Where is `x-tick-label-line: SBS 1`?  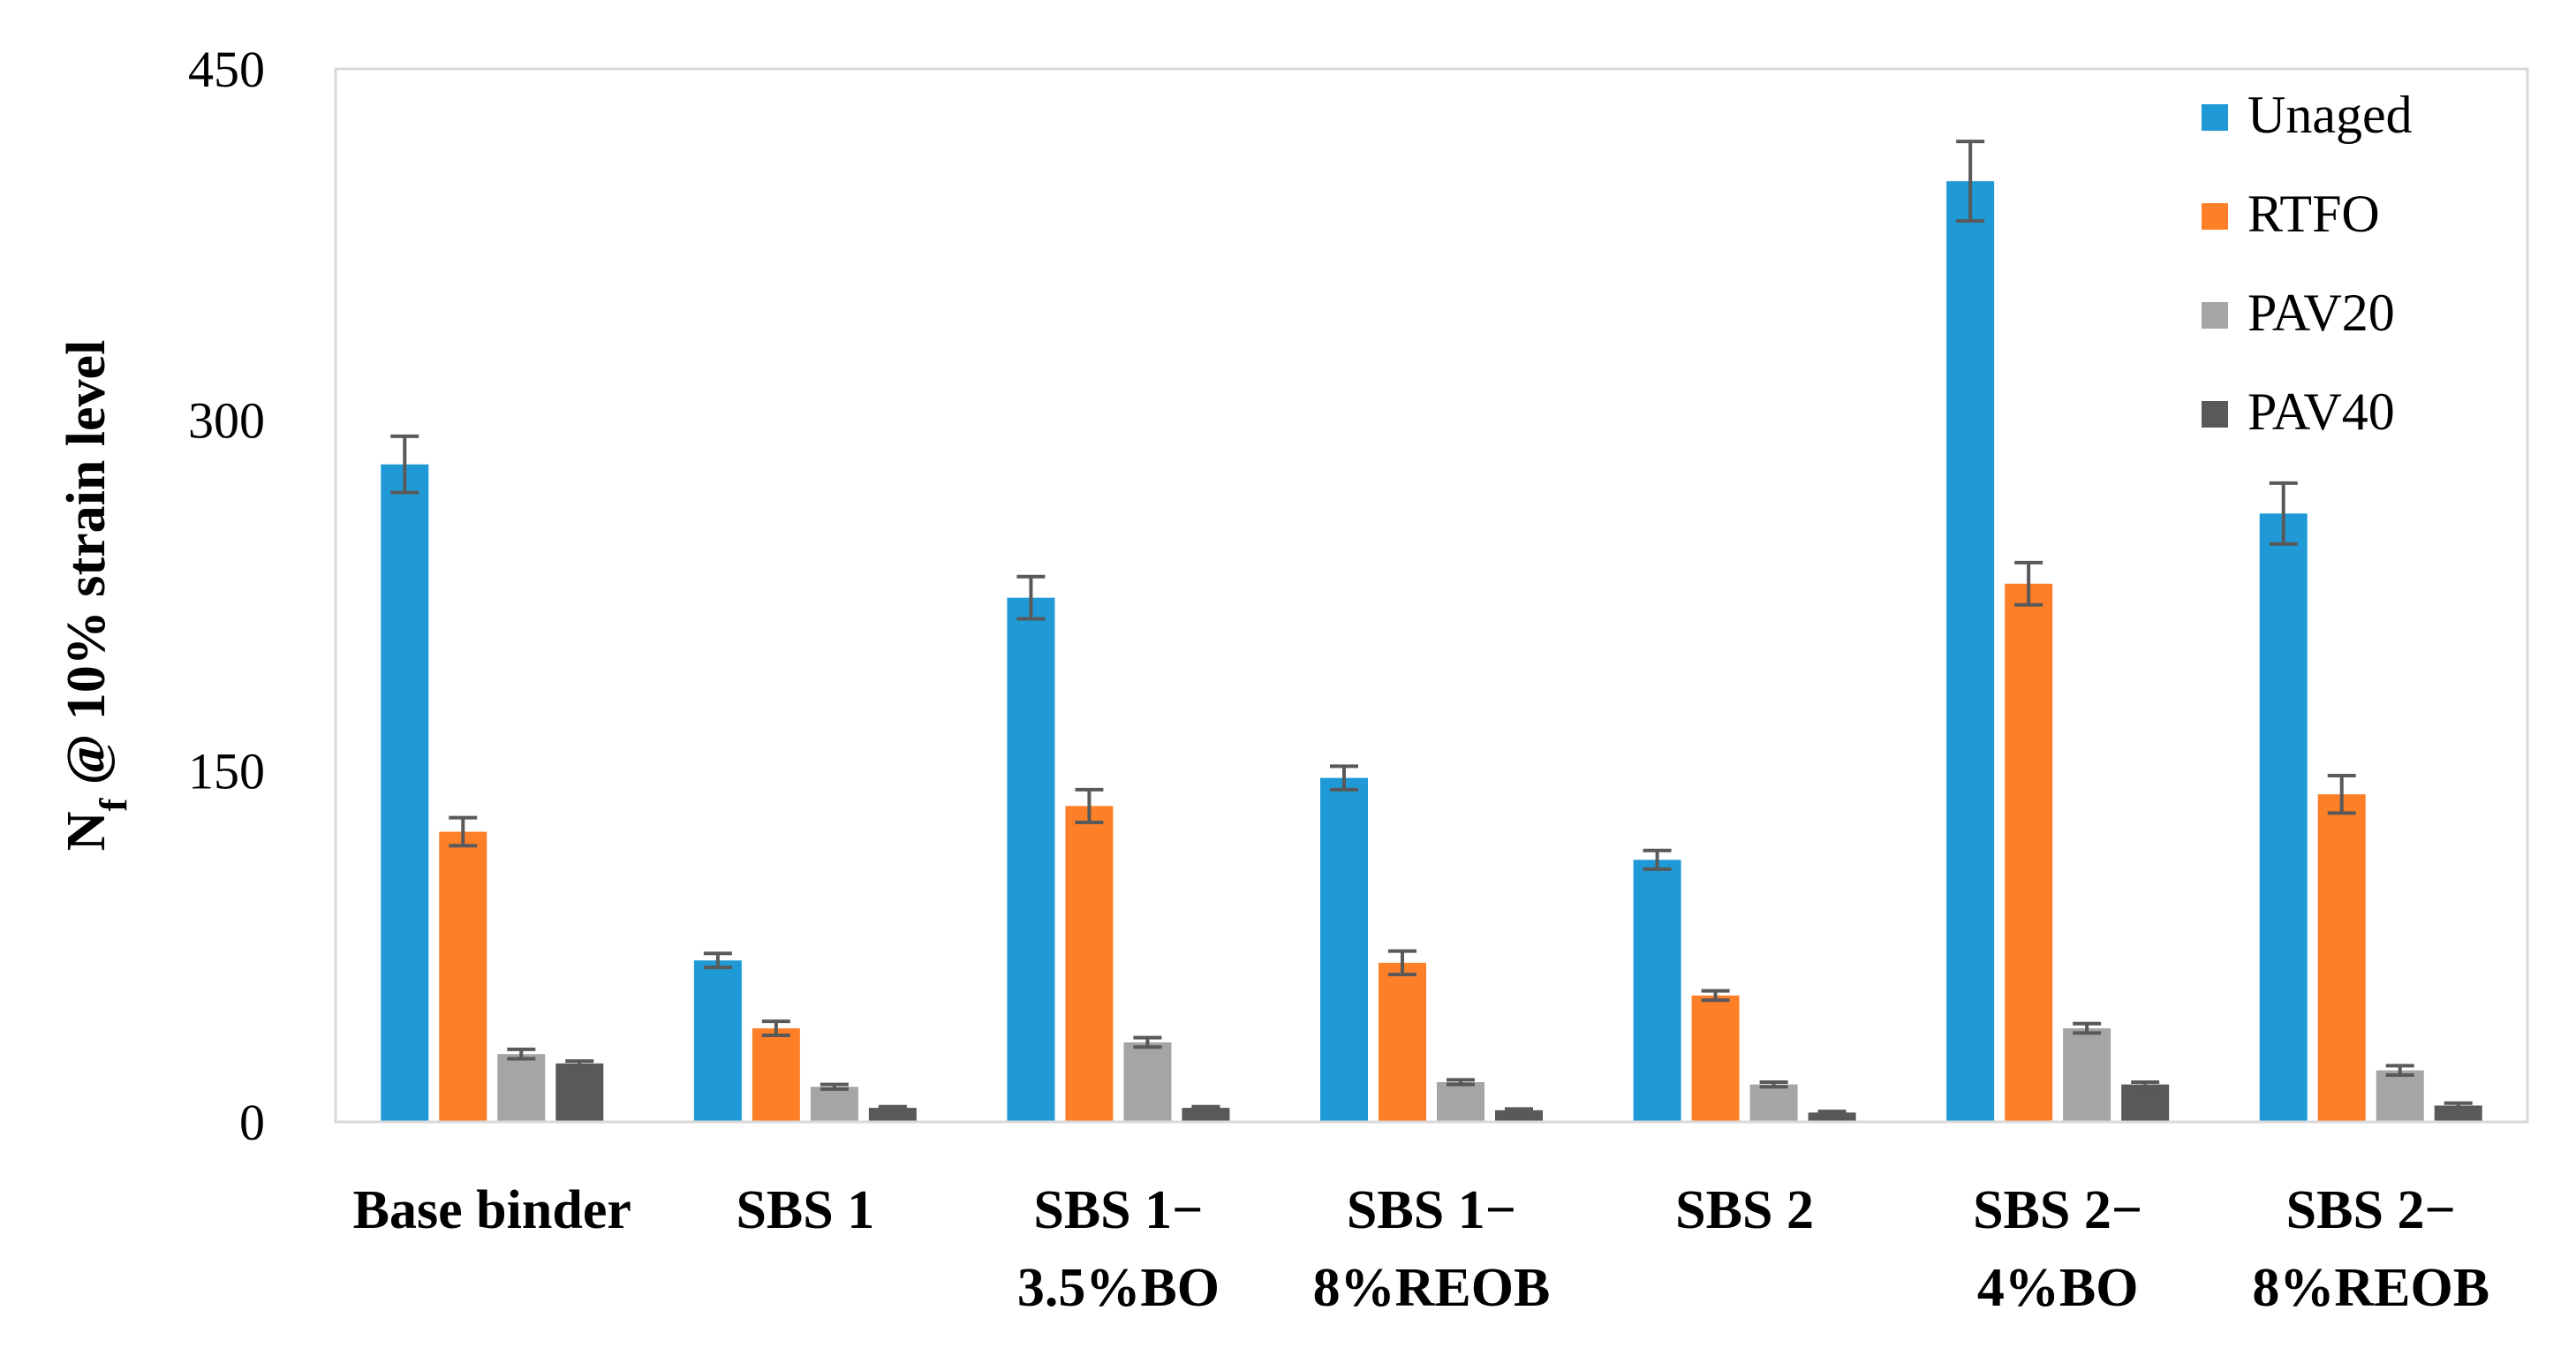 x-tick-label-line: SBS 1 is located at coordinates (805, 1210).